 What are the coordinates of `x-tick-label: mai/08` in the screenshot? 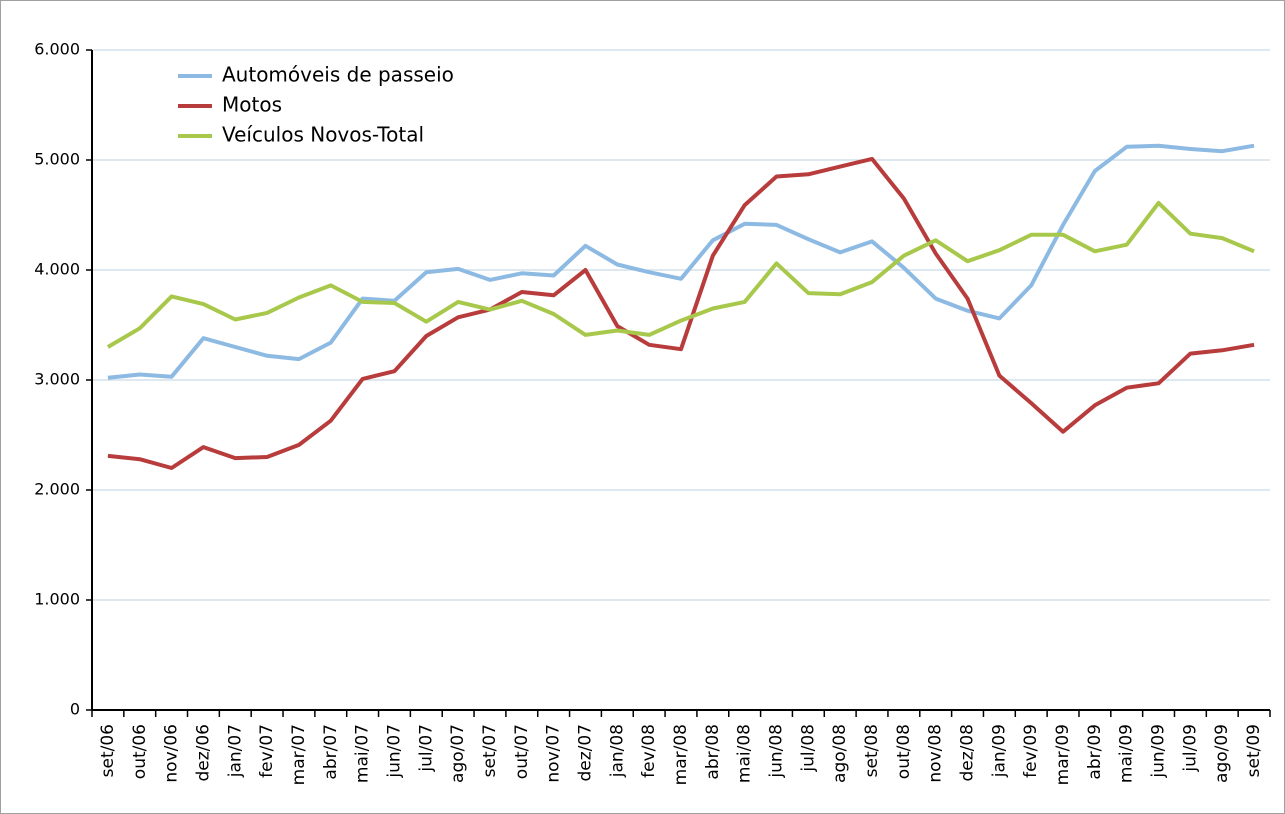 It's located at (745, 753).